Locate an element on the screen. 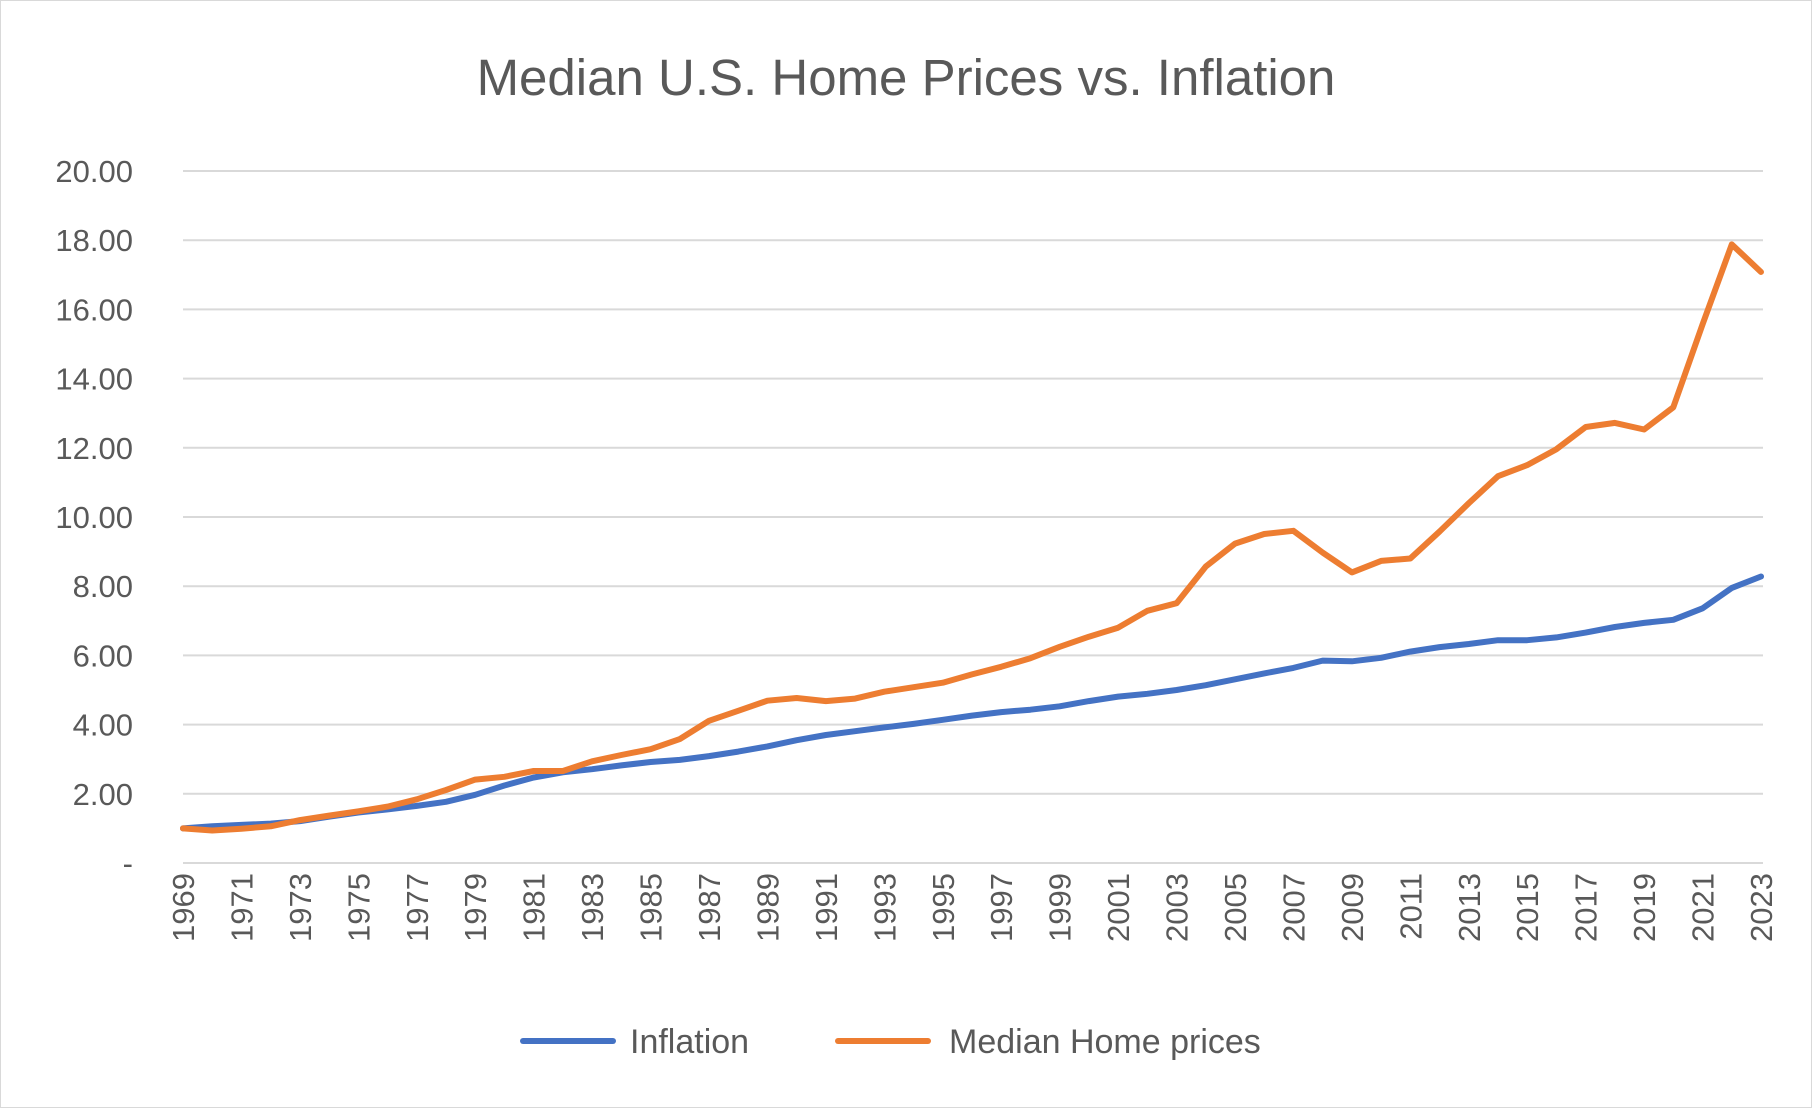 The height and width of the screenshot is (1108, 1812). y-tick-label: 8.00 is located at coordinates (103, 586).